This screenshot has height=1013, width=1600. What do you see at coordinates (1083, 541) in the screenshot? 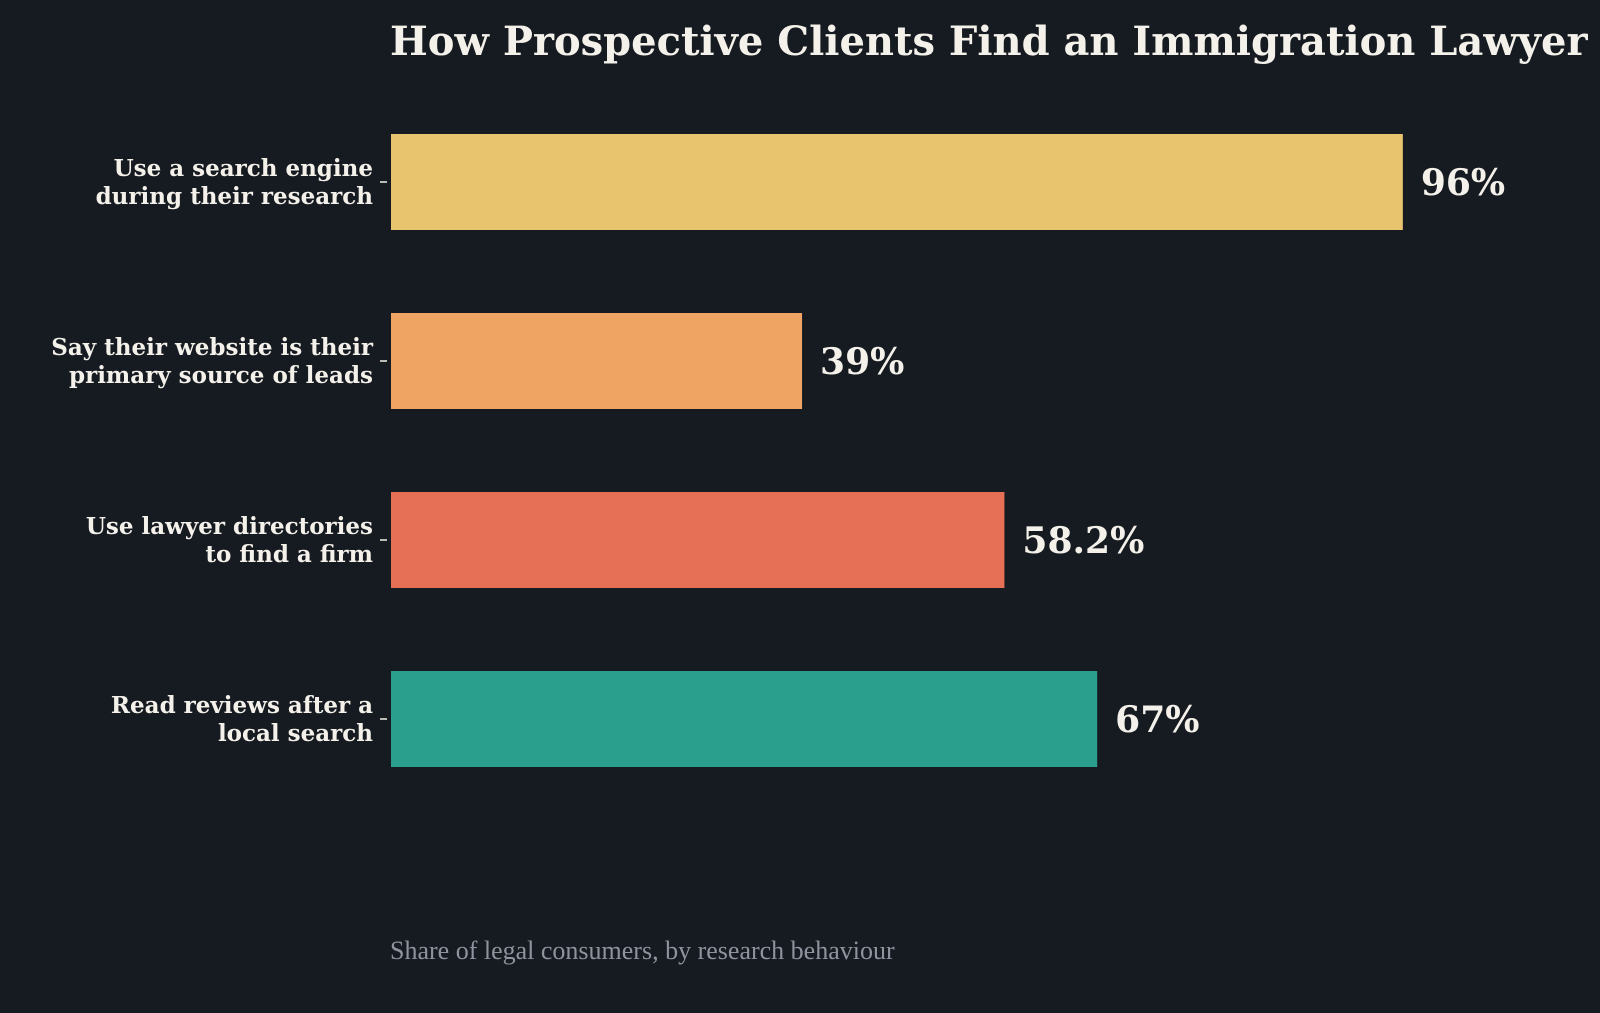
I see `value-label-2: 58.2%` at bounding box center [1083, 541].